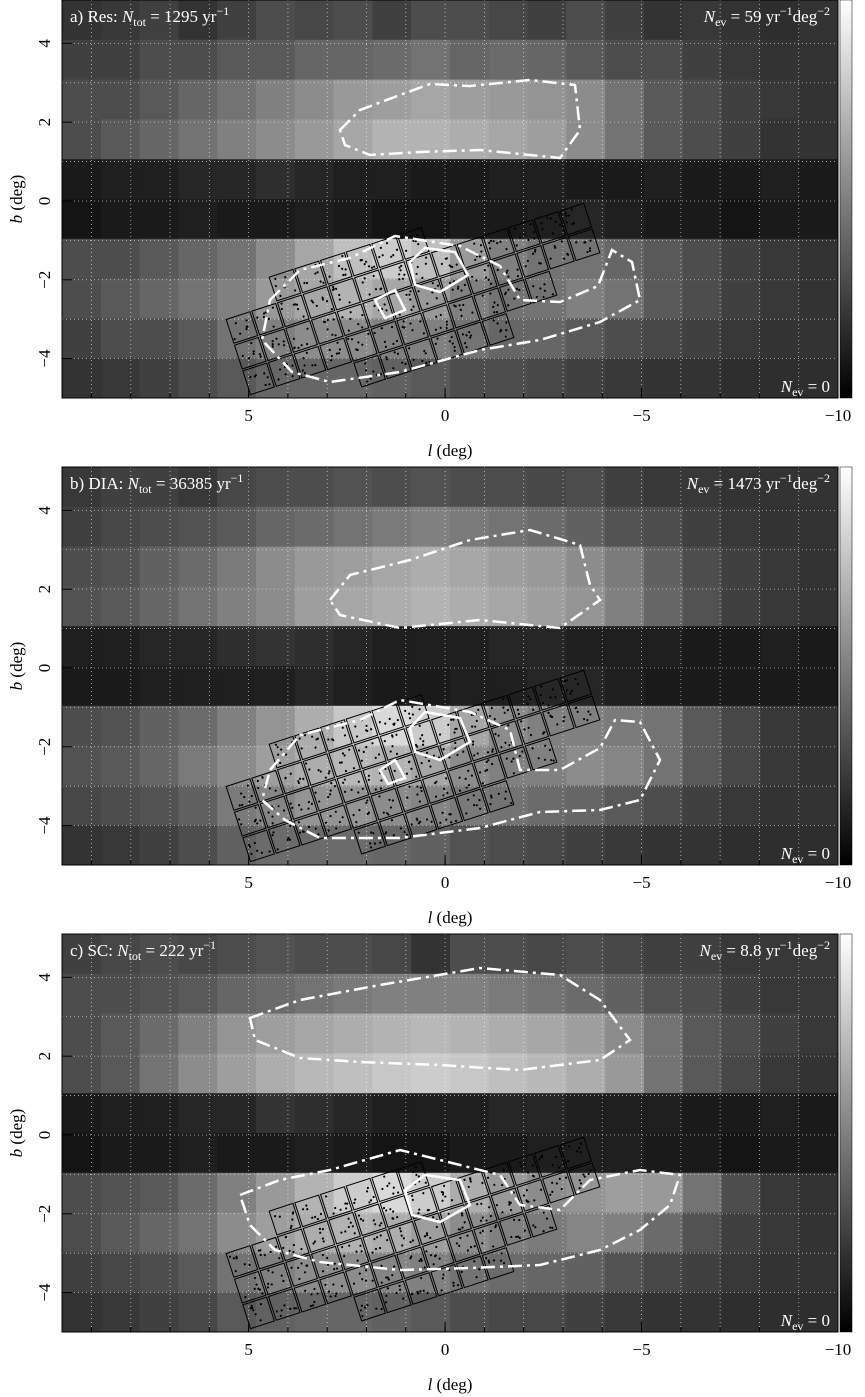 Image resolution: width=865 pixels, height=1397 pixels. I want to click on y-axis-label-part: b, so click(16, 1153).